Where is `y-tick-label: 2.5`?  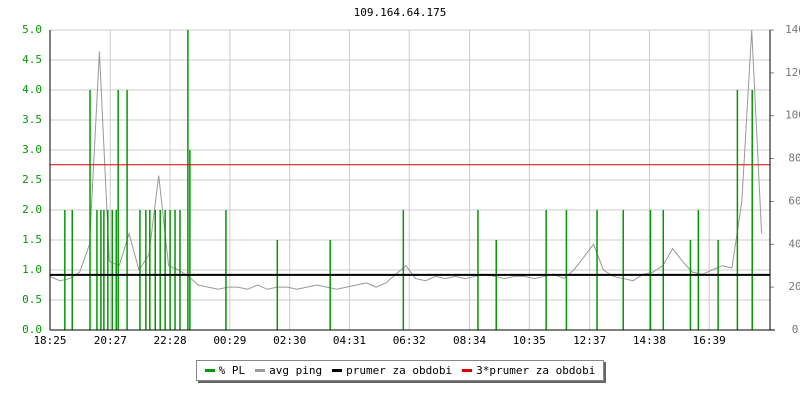
y-tick-label: 2.5 is located at coordinates (32, 179).